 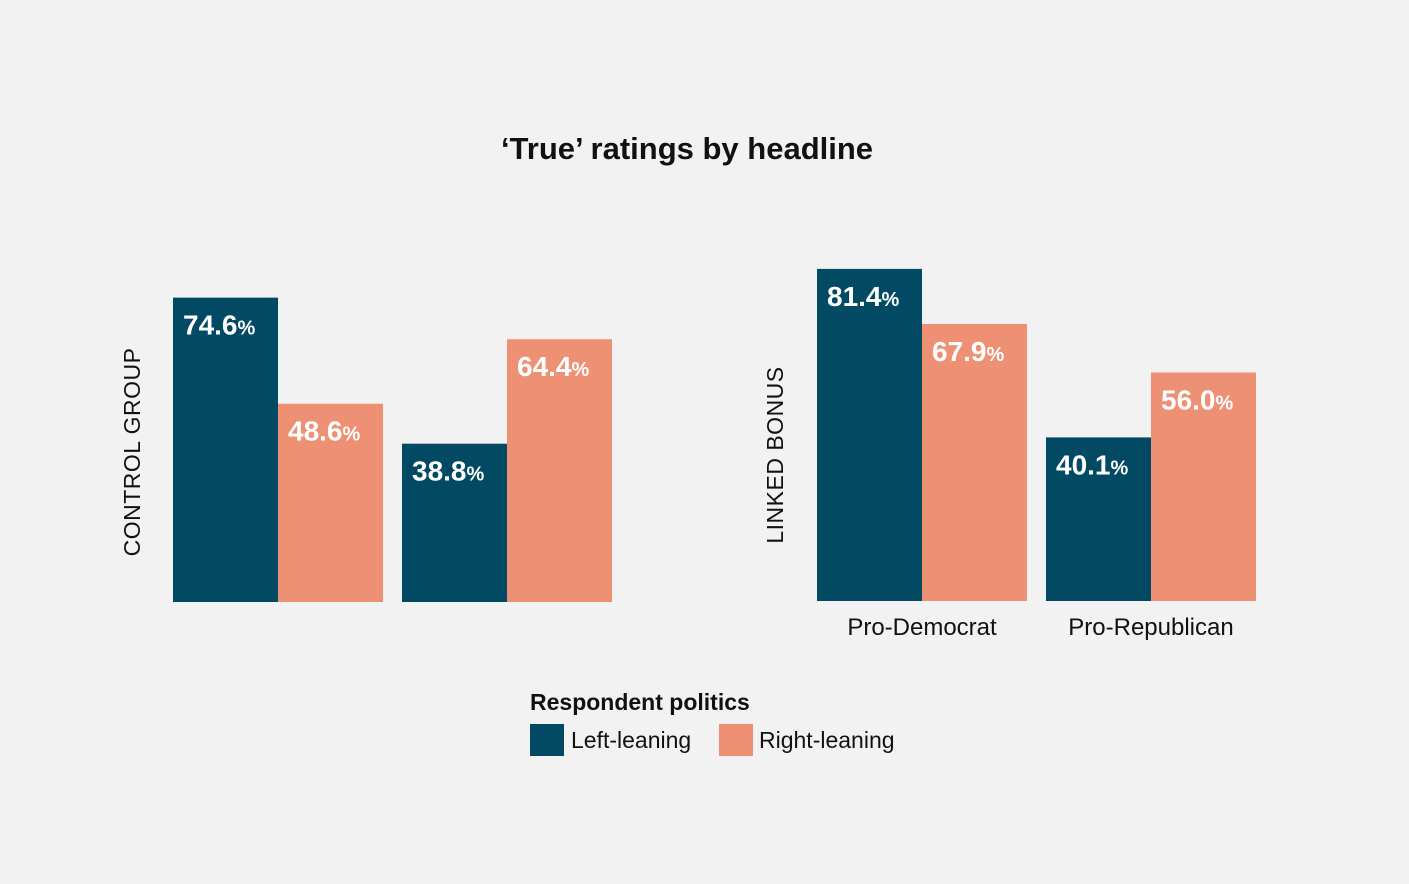 What do you see at coordinates (863, 296) in the screenshot?
I see `data-label-left-leaning-pro-democrat: 81.4%` at bounding box center [863, 296].